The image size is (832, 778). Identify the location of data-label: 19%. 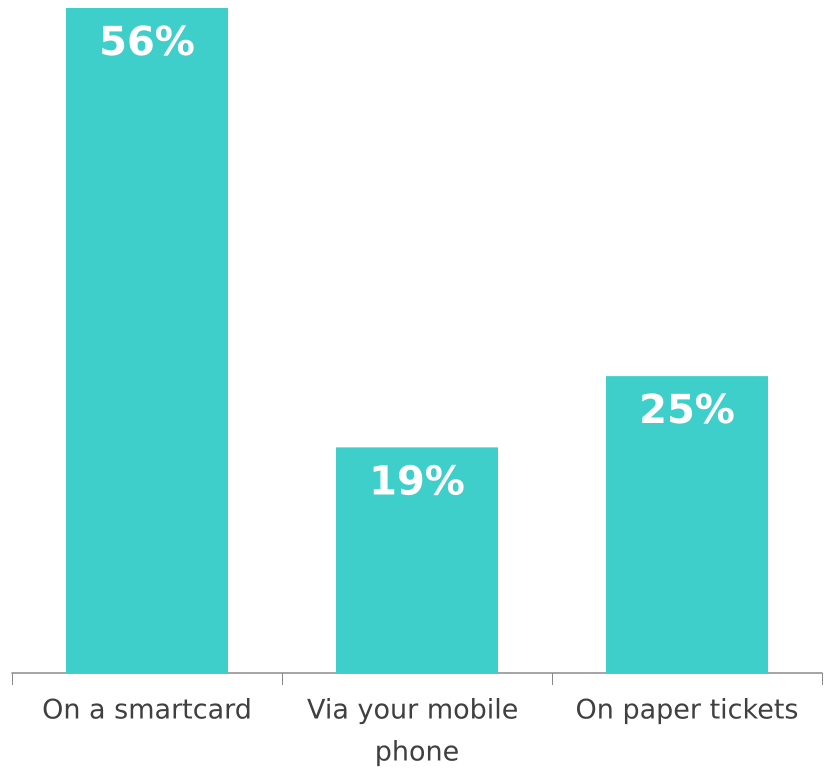
(417, 481).